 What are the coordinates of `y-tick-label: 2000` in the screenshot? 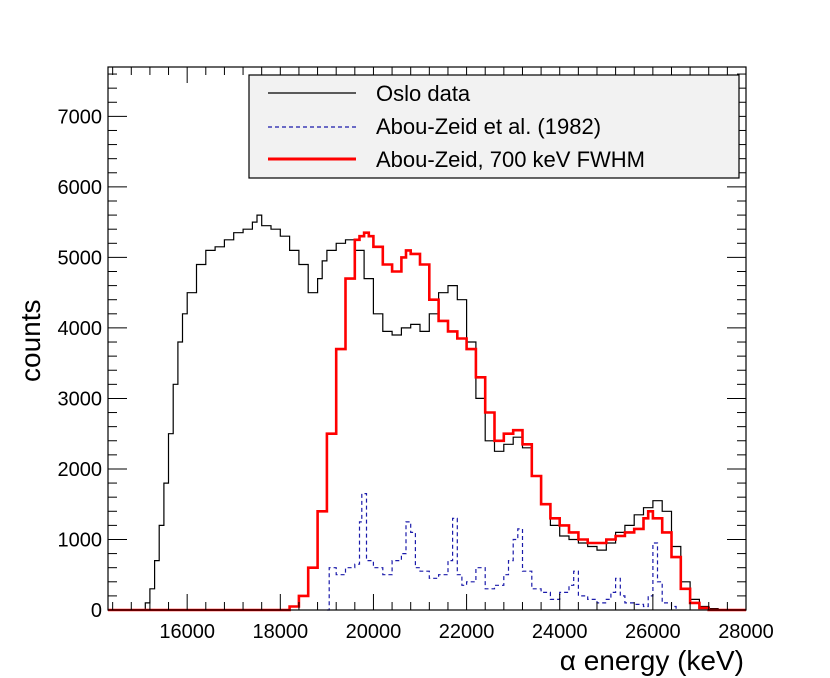 It's located at (80, 470).